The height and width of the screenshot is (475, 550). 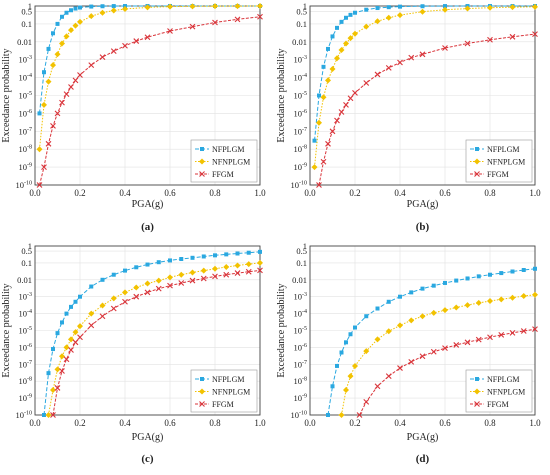 I want to click on series-nfplgm, so click(x=152, y=333).